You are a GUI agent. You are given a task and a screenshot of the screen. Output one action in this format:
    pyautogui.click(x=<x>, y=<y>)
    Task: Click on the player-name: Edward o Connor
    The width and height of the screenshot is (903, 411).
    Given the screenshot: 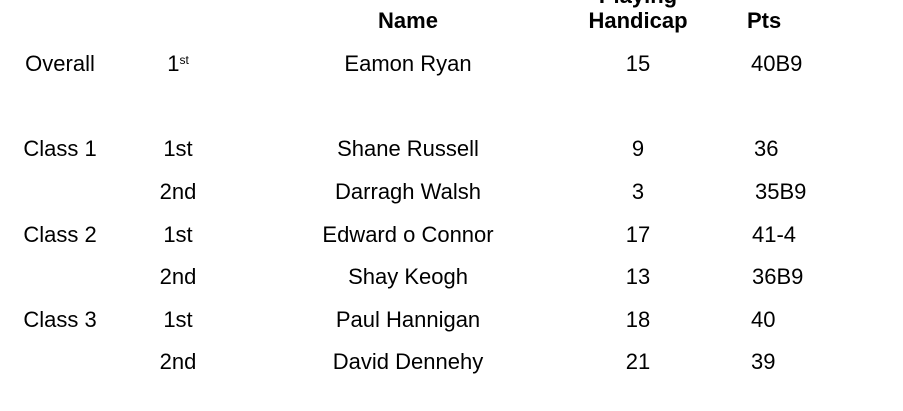 What is the action you would take?
    pyautogui.click(x=408, y=234)
    